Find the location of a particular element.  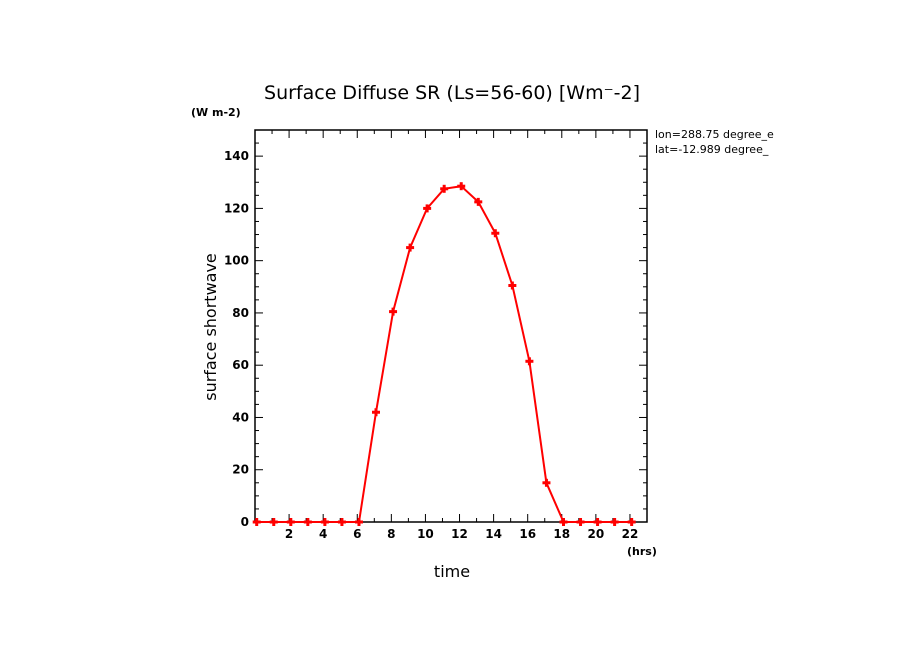

y-tick-label: 0 is located at coordinates (245, 522).